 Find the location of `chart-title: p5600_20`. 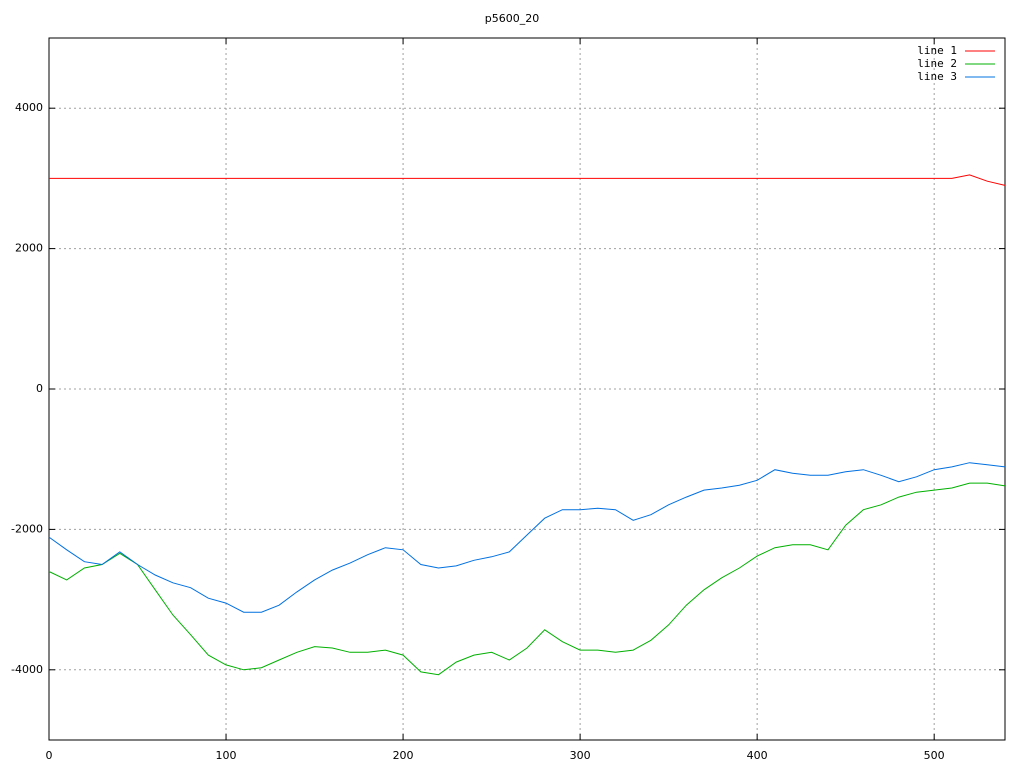

chart-title: p5600_20 is located at coordinates (512, 18).